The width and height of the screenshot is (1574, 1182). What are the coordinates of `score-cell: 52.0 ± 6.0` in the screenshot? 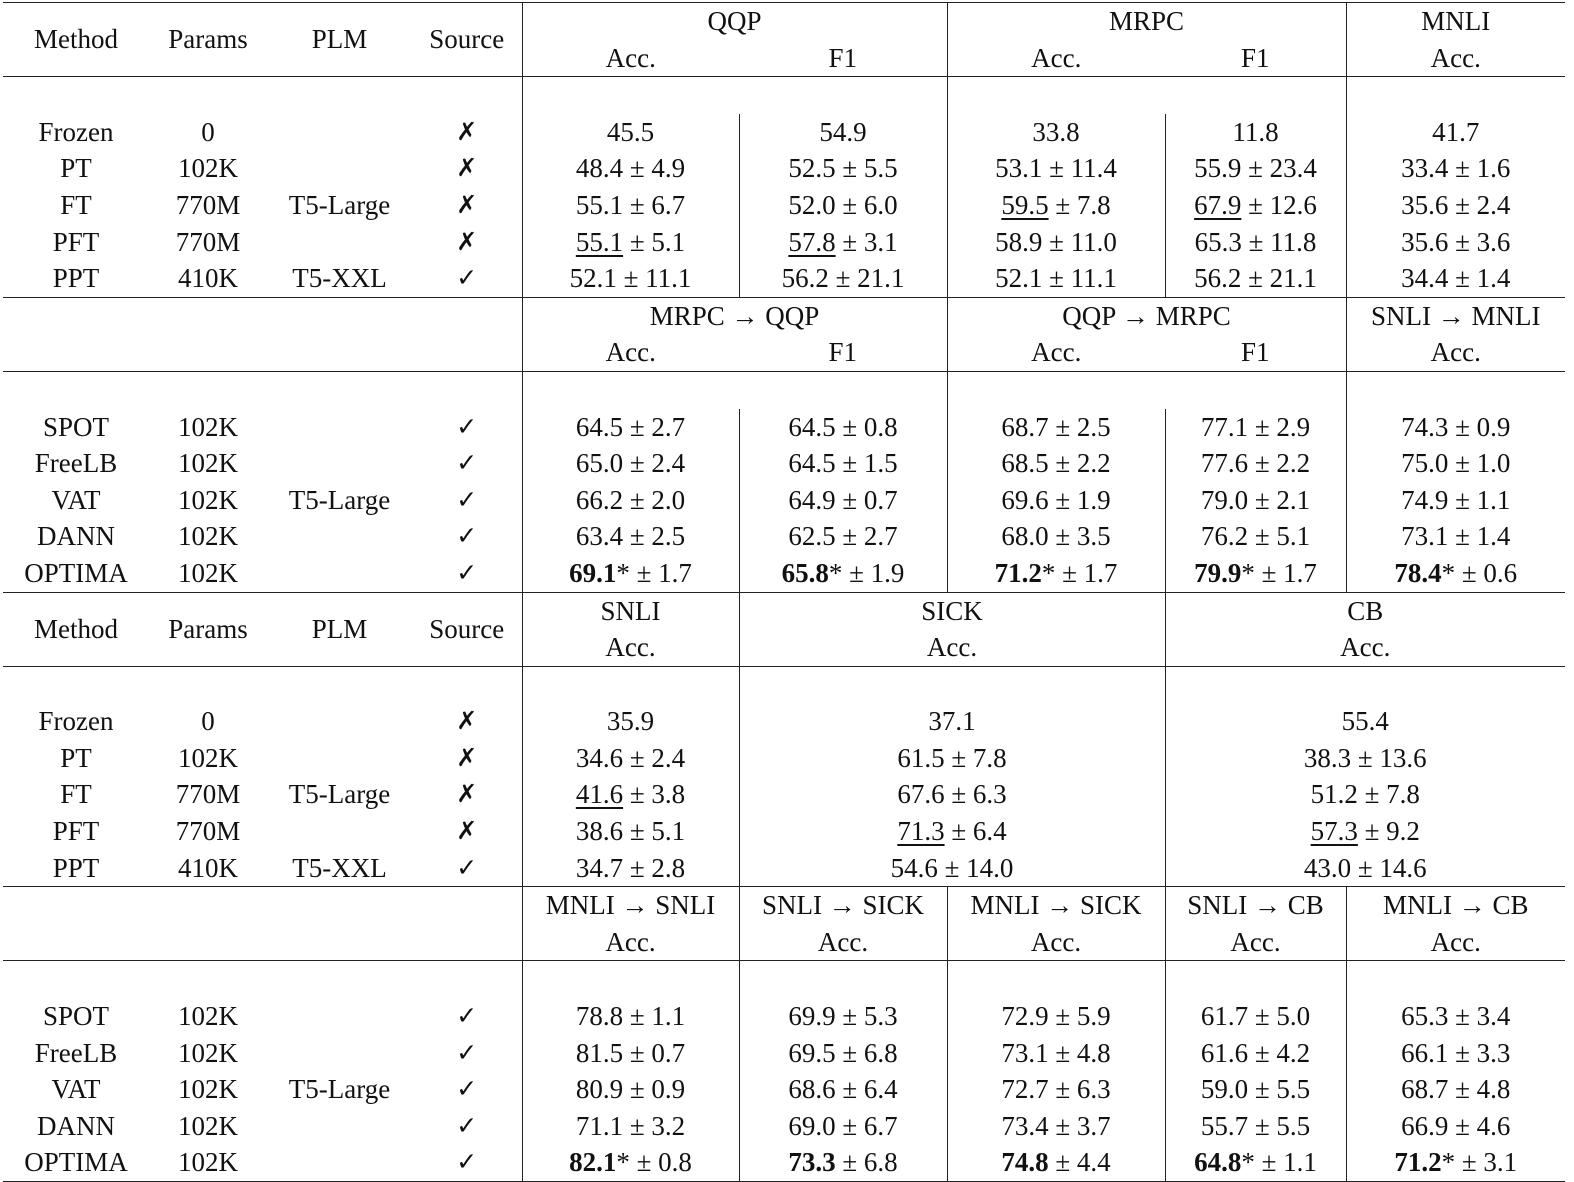 It's located at (843, 205).